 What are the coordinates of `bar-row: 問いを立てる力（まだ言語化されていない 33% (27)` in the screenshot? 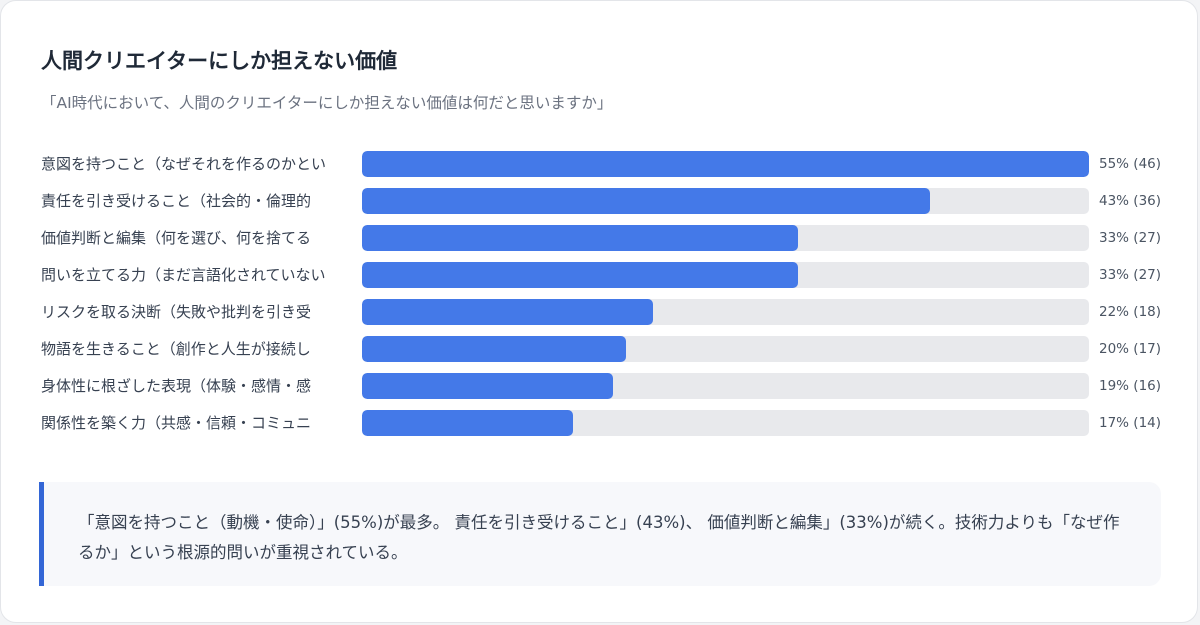 It's located at (599, 275).